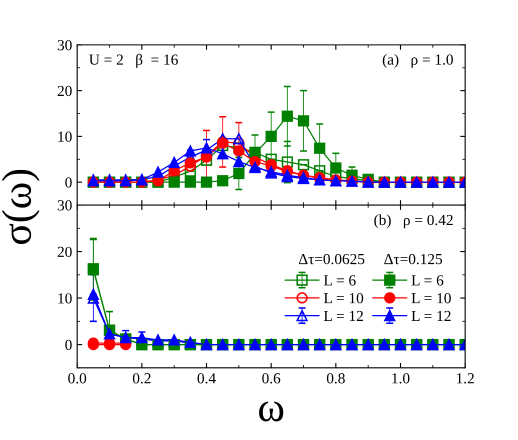 Image resolution: width=518 pixels, height=440 pixels. What do you see at coordinates (401, 378) in the screenshot?
I see `x-tick-label: 1.0` at bounding box center [401, 378].